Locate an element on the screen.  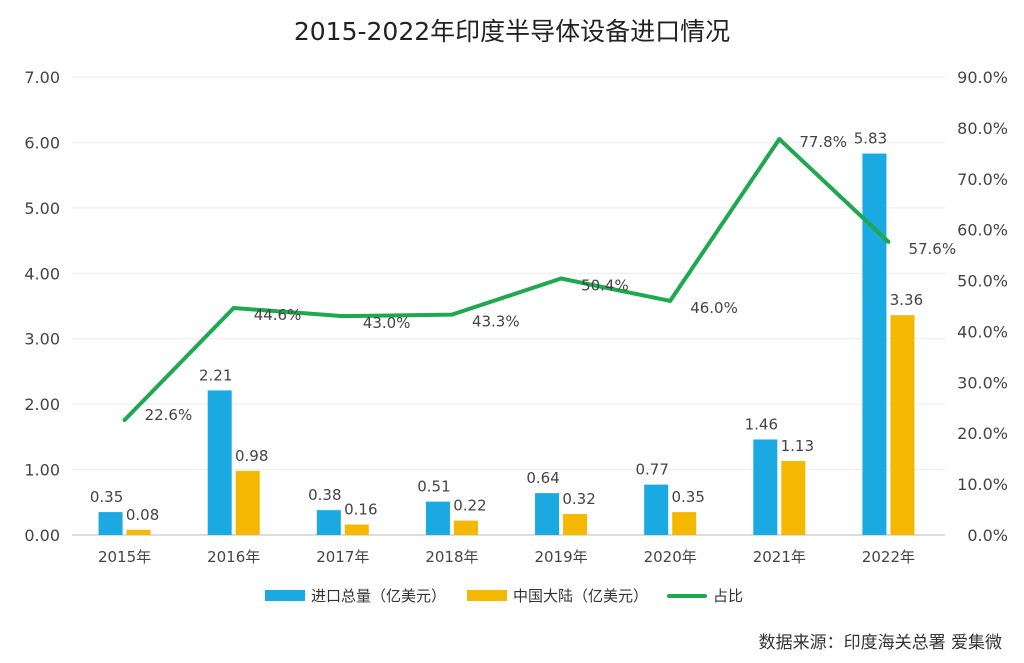
data-label-china: 0.08 is located at coordinates (142, 515).